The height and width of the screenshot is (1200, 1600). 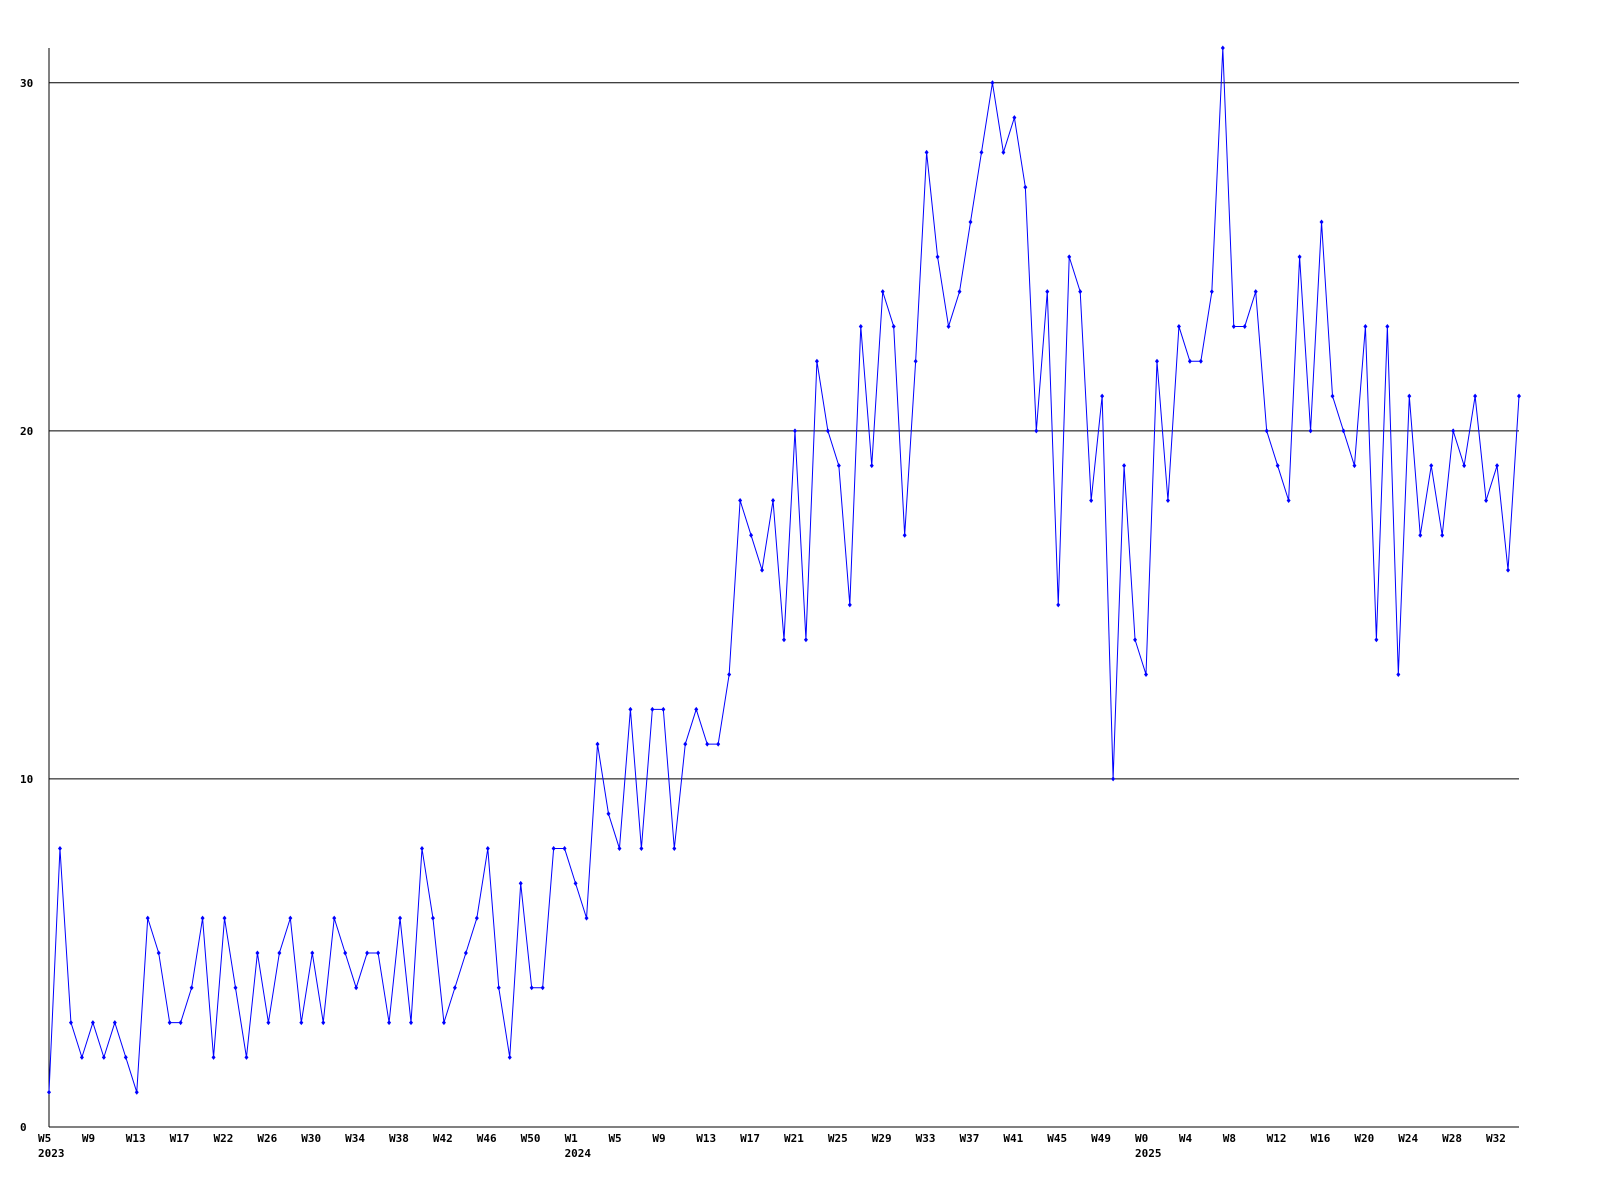 What do you see at coordinates (838, 1138) in the screenshot?
I see `x-tick-label: W25` at bounding box center [838, 1138].